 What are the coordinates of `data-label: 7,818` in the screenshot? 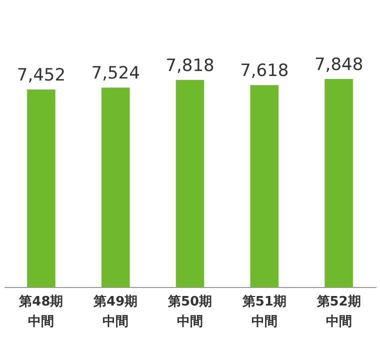 It's located at (190, 66).